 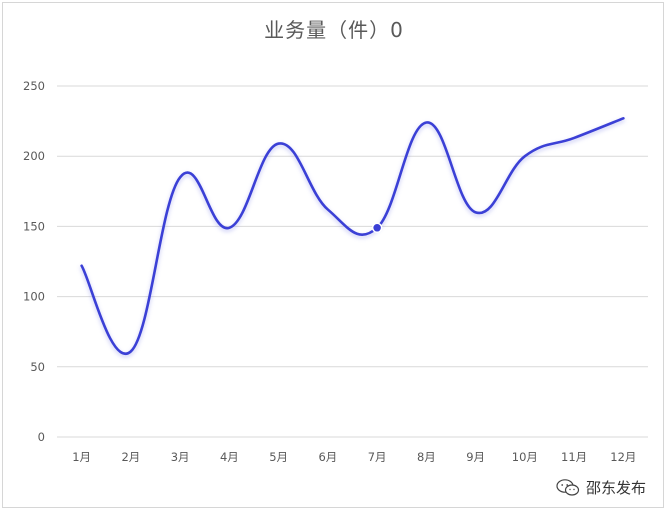 What do you see at coordinates (354, 457) in the screenshot?
I see `x-axis-ticks: 1月 2月 3月 4月 5月 6月 7月 8月 9月 10月 11月 12月` at bounding box center [354, 457].